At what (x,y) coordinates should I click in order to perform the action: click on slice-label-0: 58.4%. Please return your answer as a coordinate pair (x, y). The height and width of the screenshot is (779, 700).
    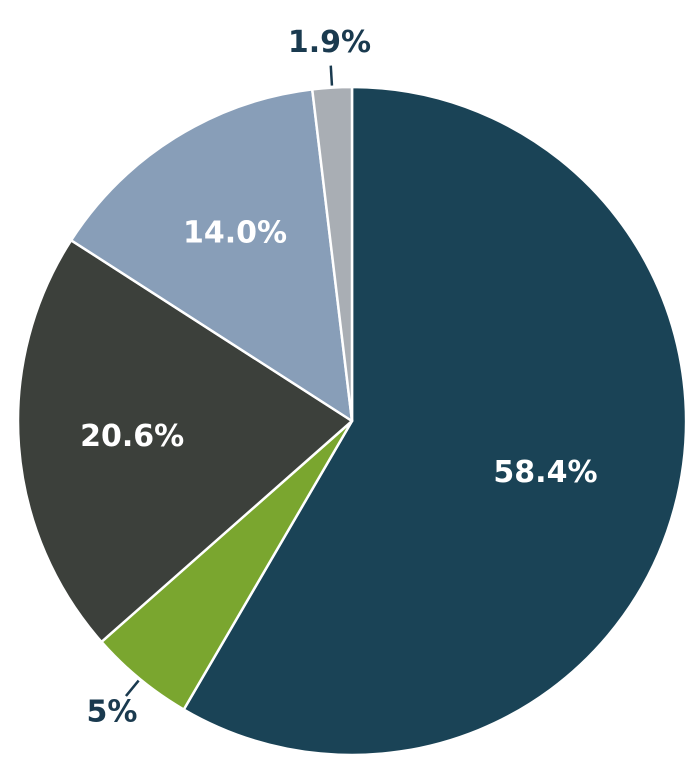
    Looking at the image, I should click on (545, 472).